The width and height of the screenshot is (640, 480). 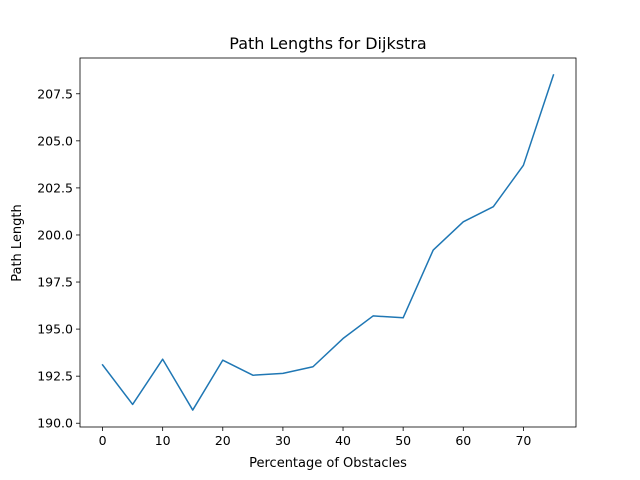 What do you see at coordinates (55, 329) in the screenshot?
I see `y-tick-label: 195.0` at bounding box center [55, 329].